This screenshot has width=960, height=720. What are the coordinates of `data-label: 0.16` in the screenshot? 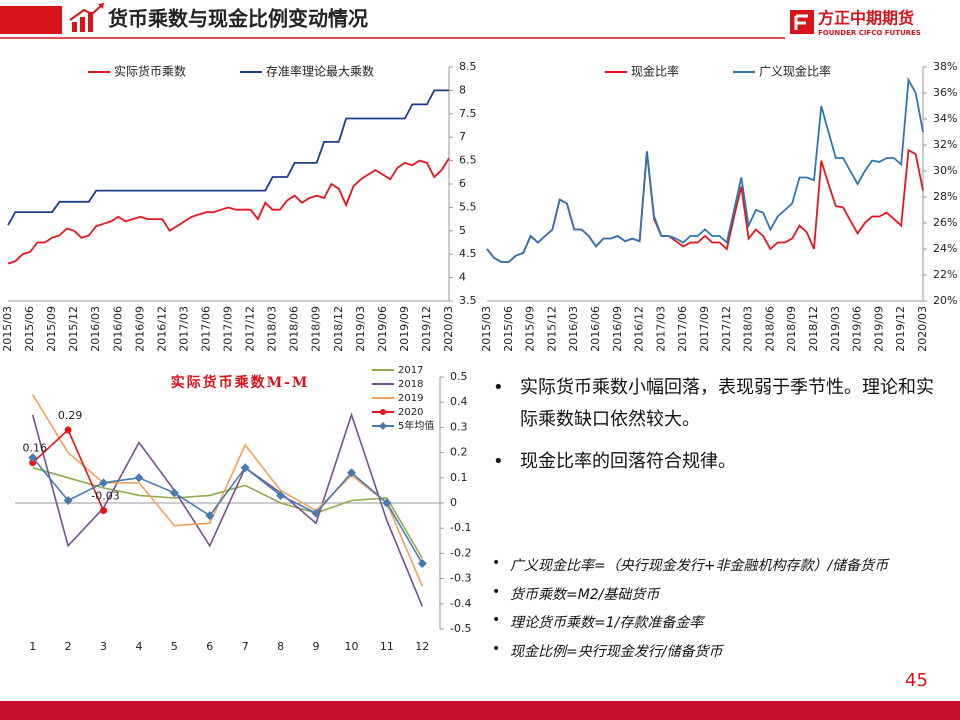 It's located at (34, 448).